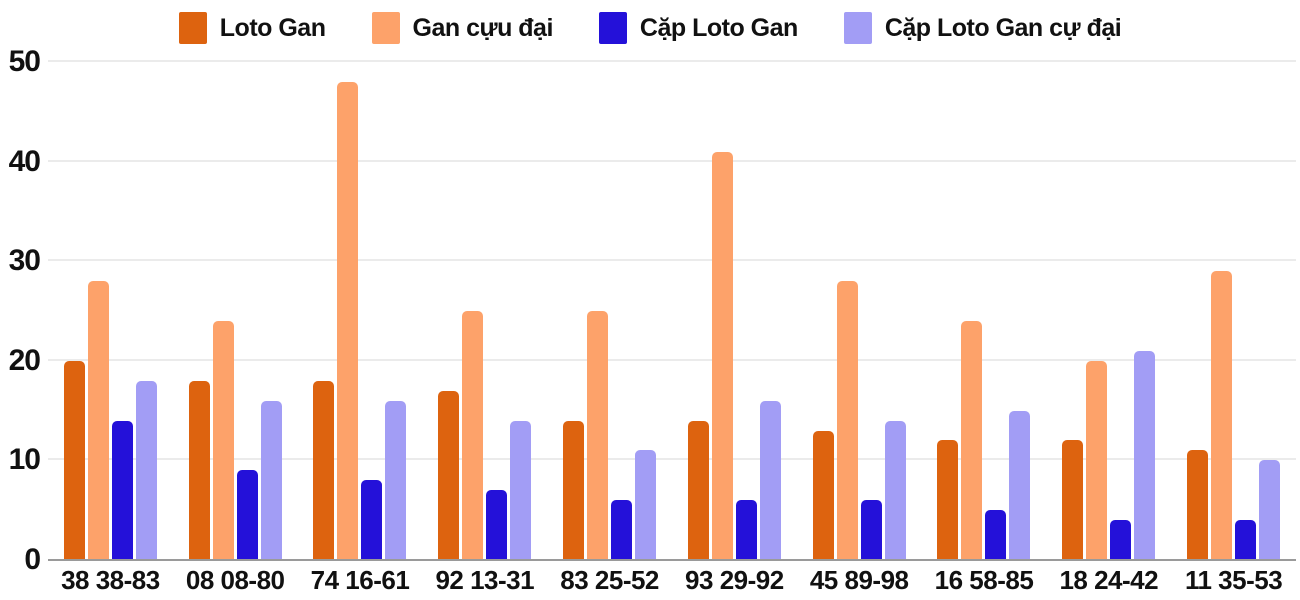 This screenshot has height=600, width=1300. I want to click on legend-label: Loto Gan, so click(272, 27).